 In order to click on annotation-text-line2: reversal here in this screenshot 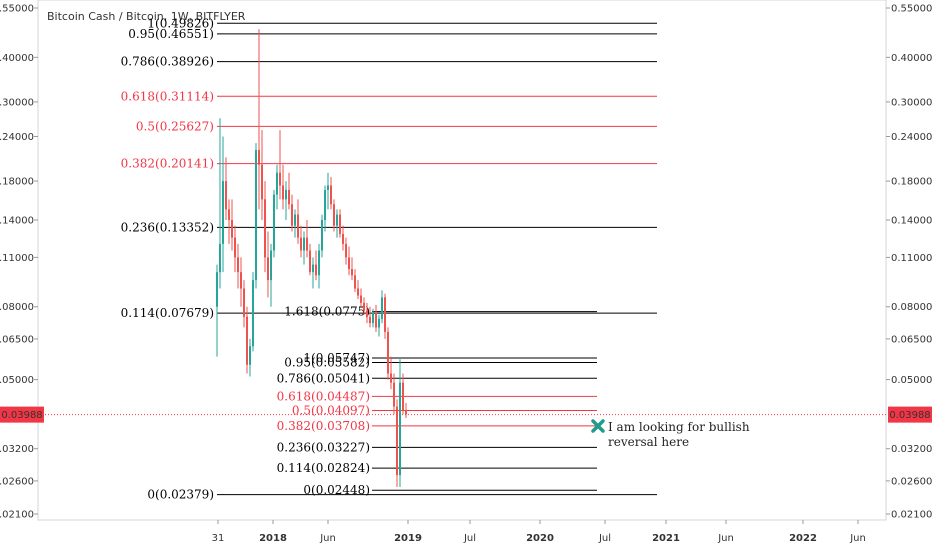, I will do `click(648, 442)`.